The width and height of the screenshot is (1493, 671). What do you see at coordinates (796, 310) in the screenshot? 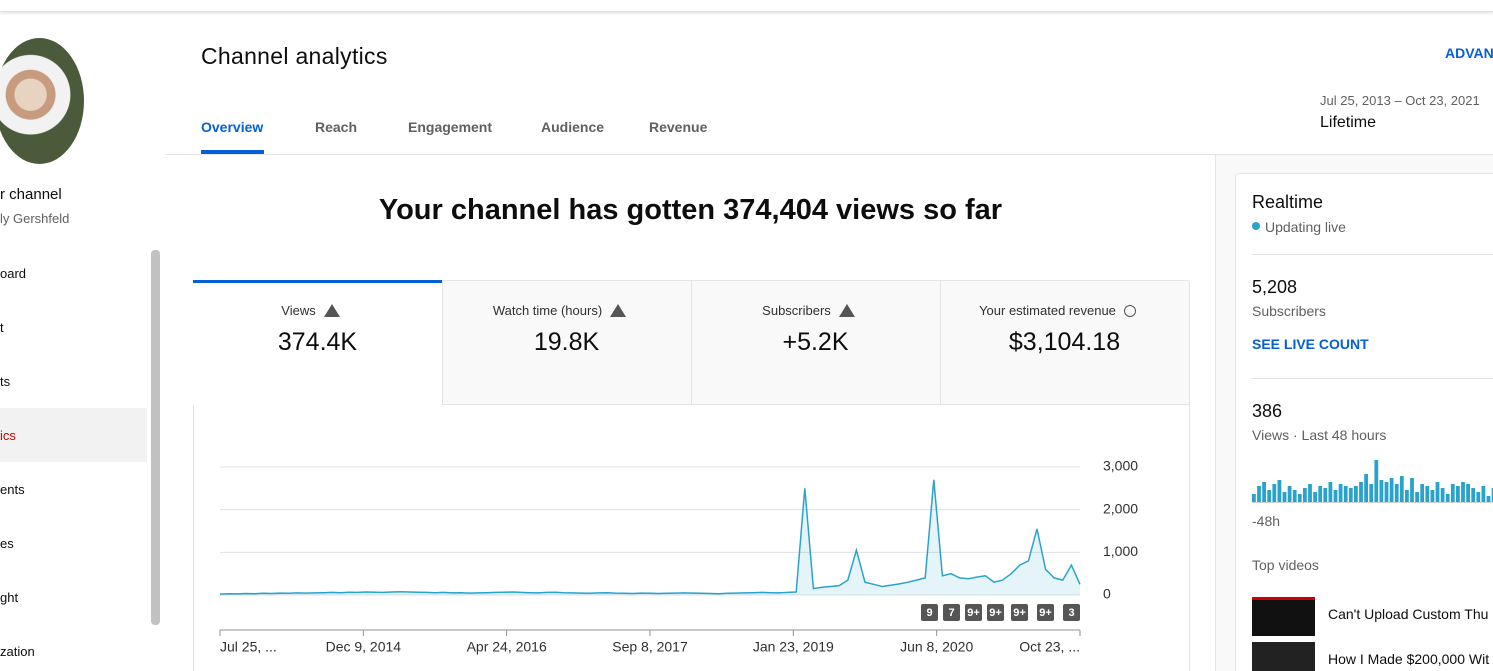
I see `metric-label-text: Subscribers` at bounding box center [796, 310].